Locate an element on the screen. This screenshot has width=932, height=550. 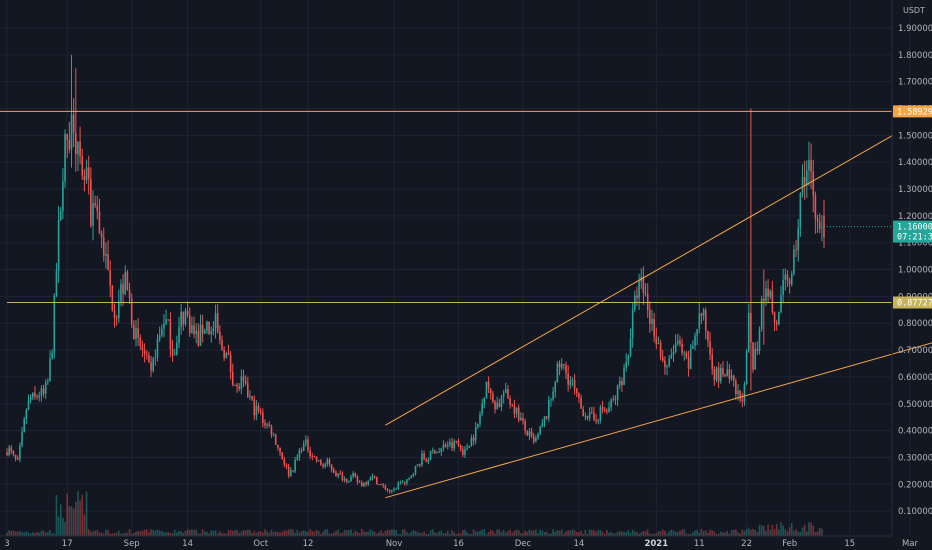
level-price-label: 0.87727054 is located at coordinates (914, 303).